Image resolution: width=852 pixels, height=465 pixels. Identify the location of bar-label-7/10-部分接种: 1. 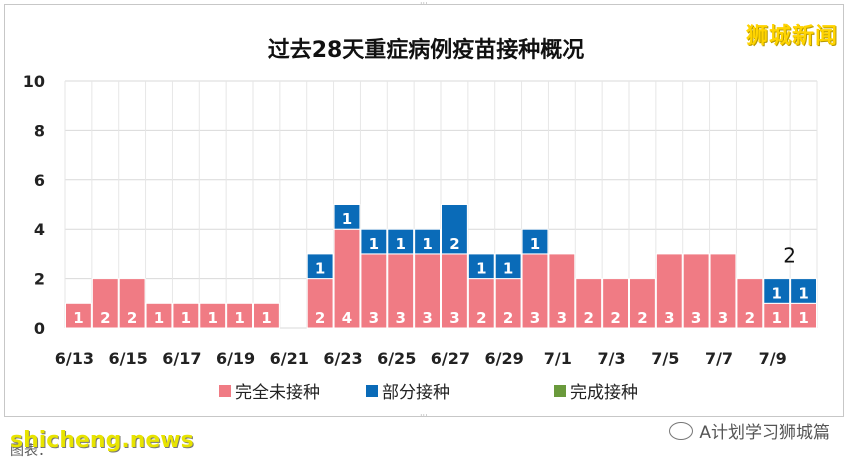
(803, 293).